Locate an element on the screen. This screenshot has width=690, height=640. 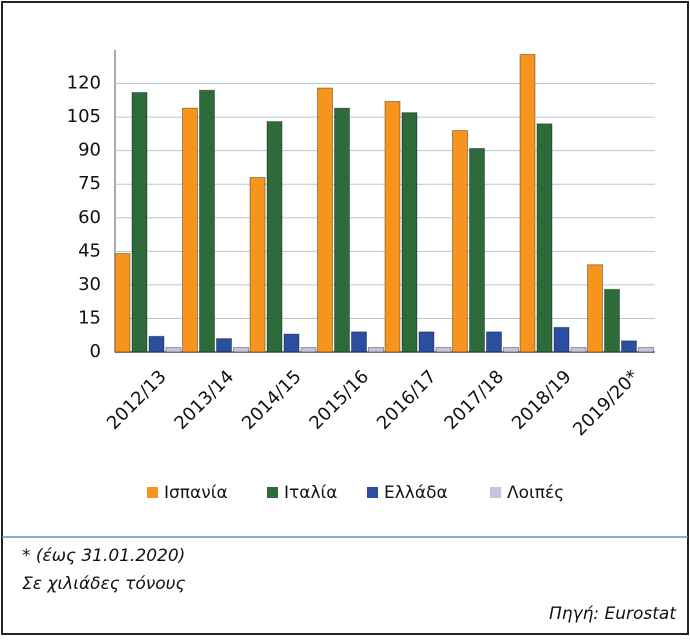
y-tick-label: 0 is located at coordinates (95, 351).